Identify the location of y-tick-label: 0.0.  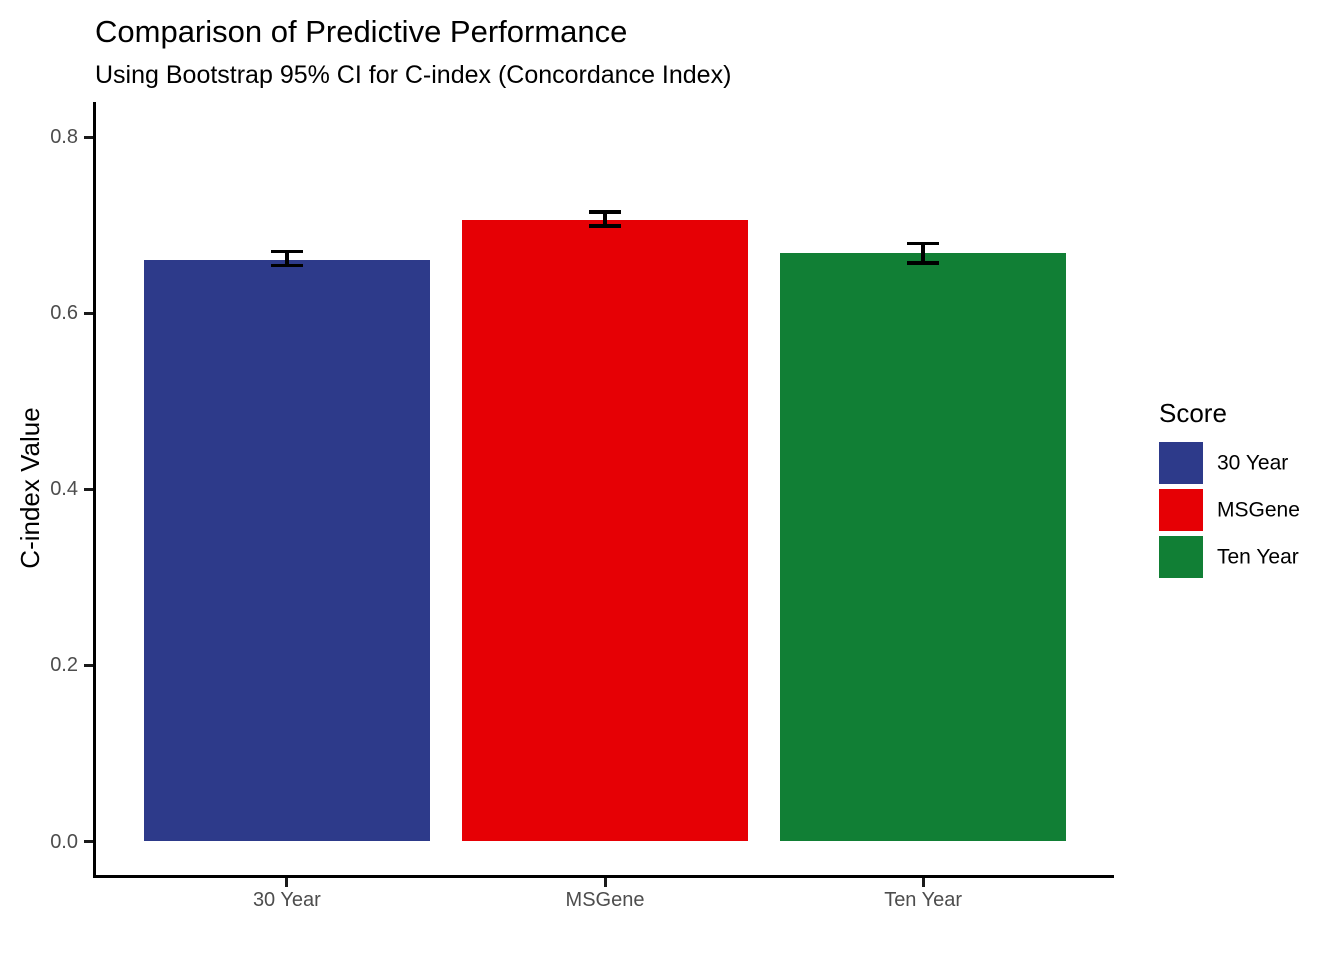
(64, 841).